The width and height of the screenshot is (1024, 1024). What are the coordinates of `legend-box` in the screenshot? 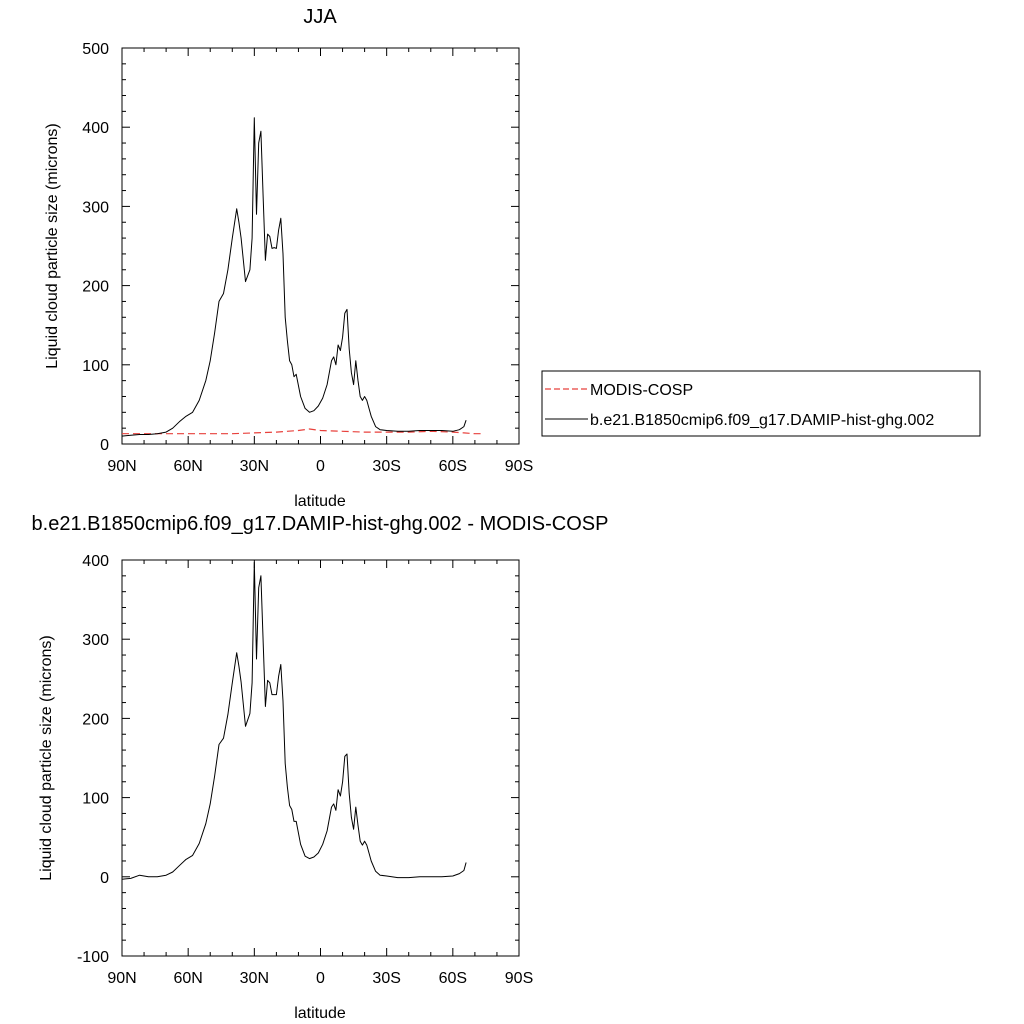 It's located at (761, 403).